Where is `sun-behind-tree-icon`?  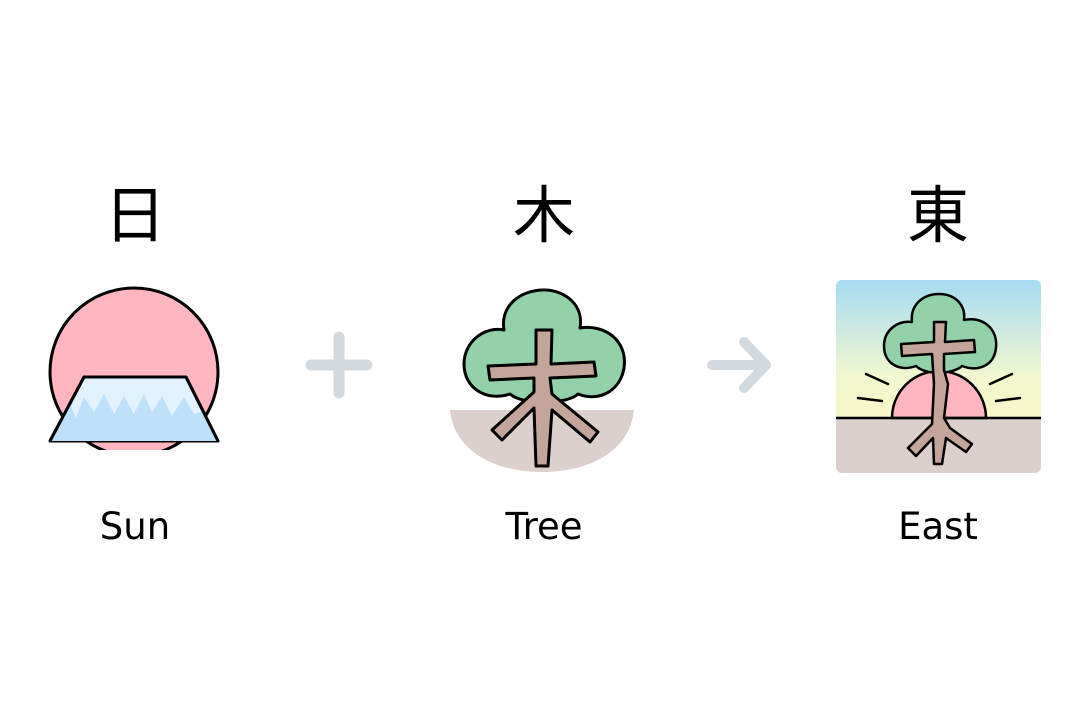 sun-behind-tree-icon is located at coordinates (938, 376).